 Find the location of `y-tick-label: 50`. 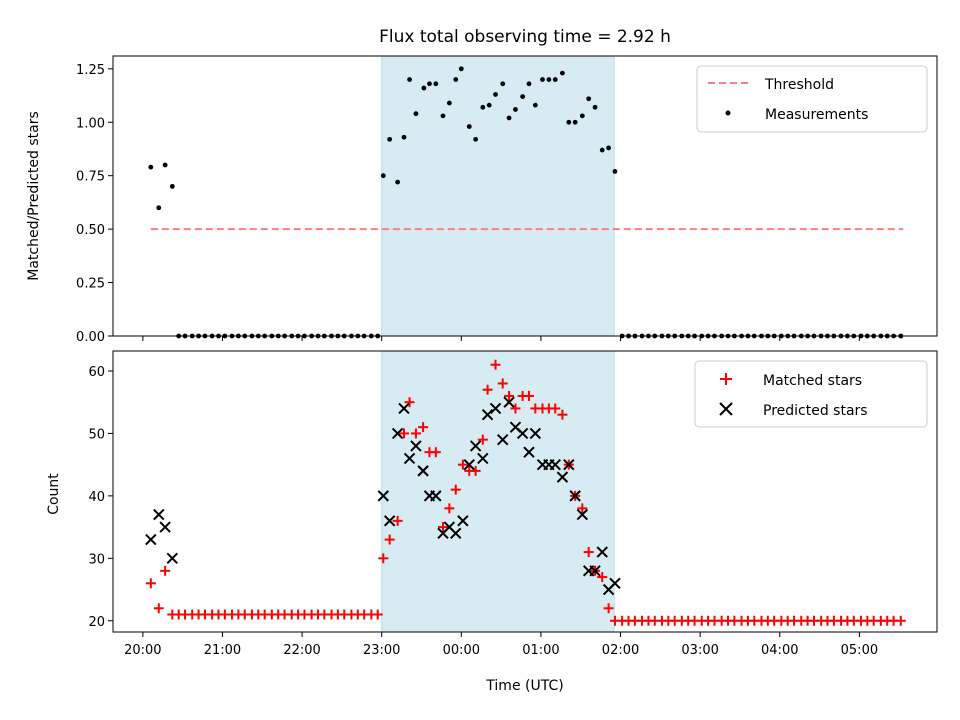

y-tick-label: 50 is located at coordinates (96, 434).